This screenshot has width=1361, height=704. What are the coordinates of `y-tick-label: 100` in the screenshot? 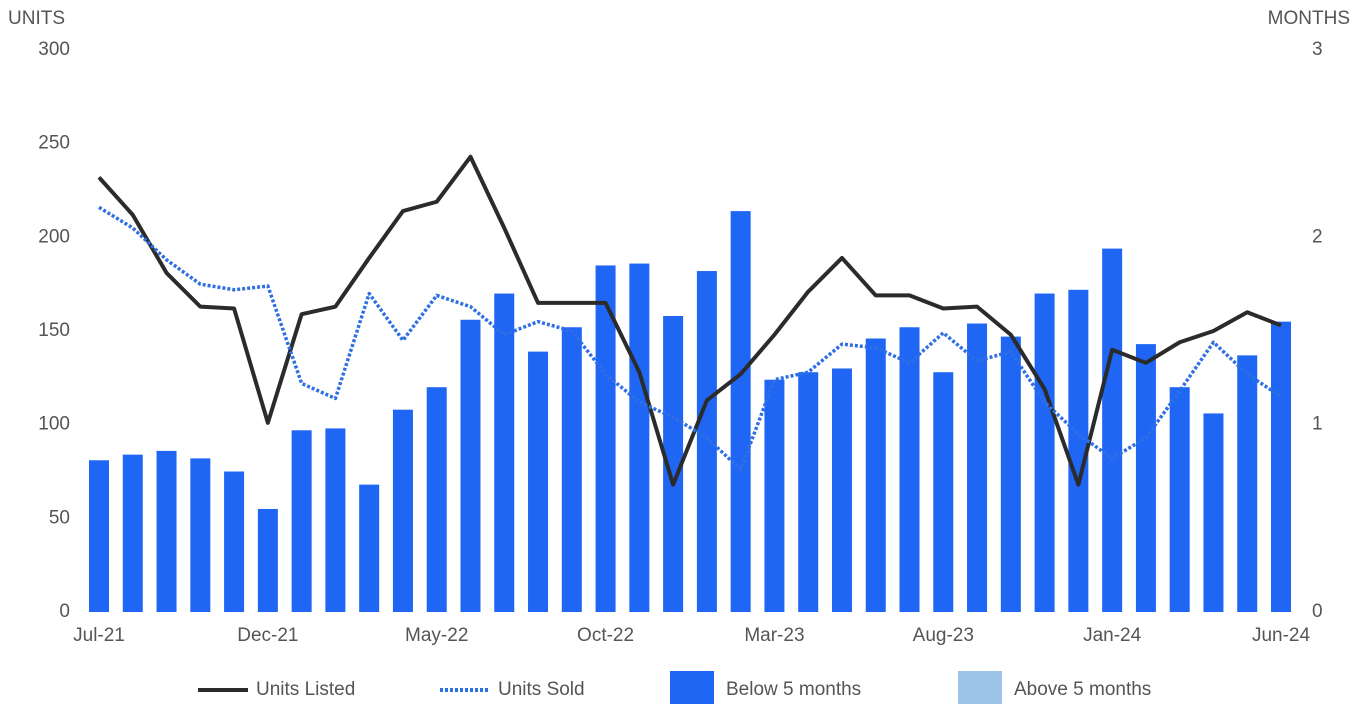 It's located at (54, 424).